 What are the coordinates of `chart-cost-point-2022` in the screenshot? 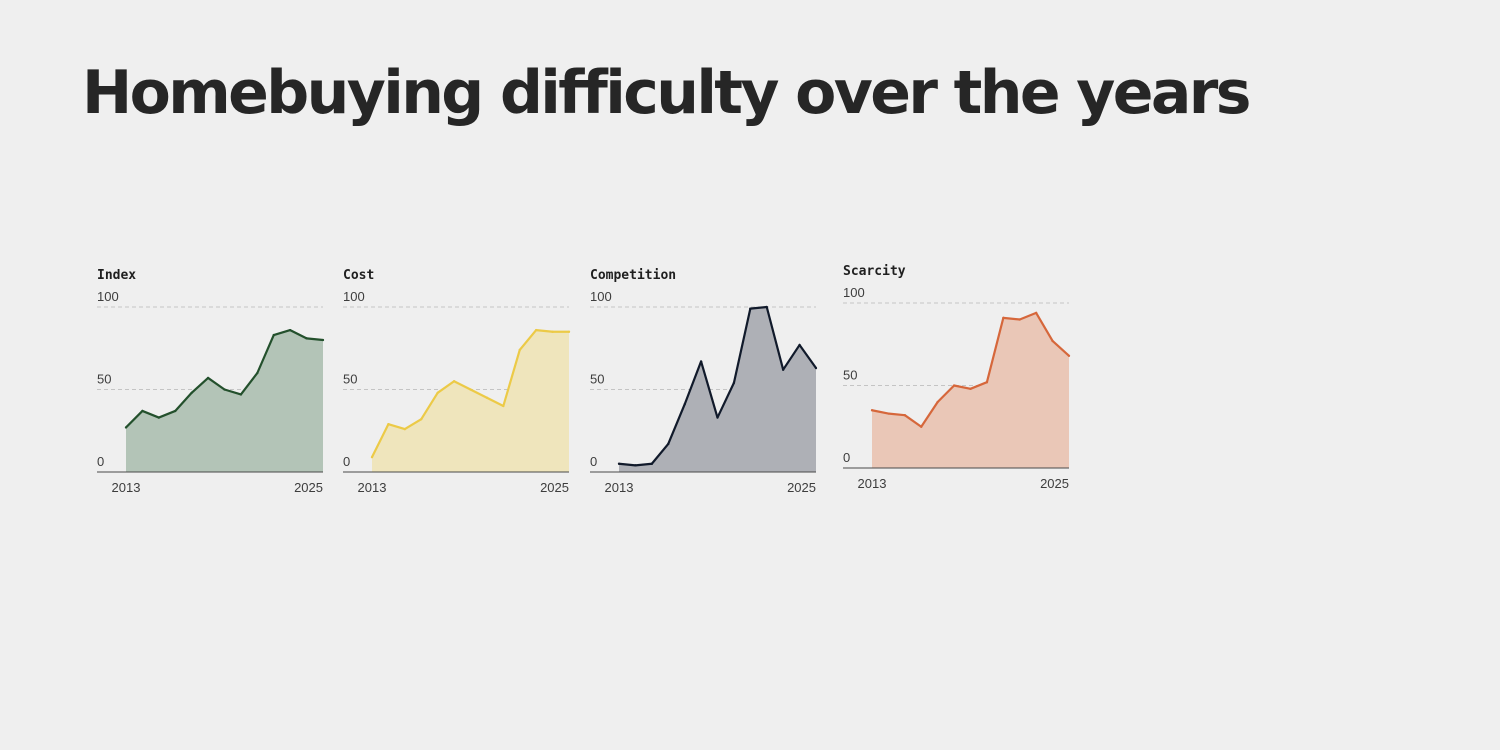 It's located at (519, 349).